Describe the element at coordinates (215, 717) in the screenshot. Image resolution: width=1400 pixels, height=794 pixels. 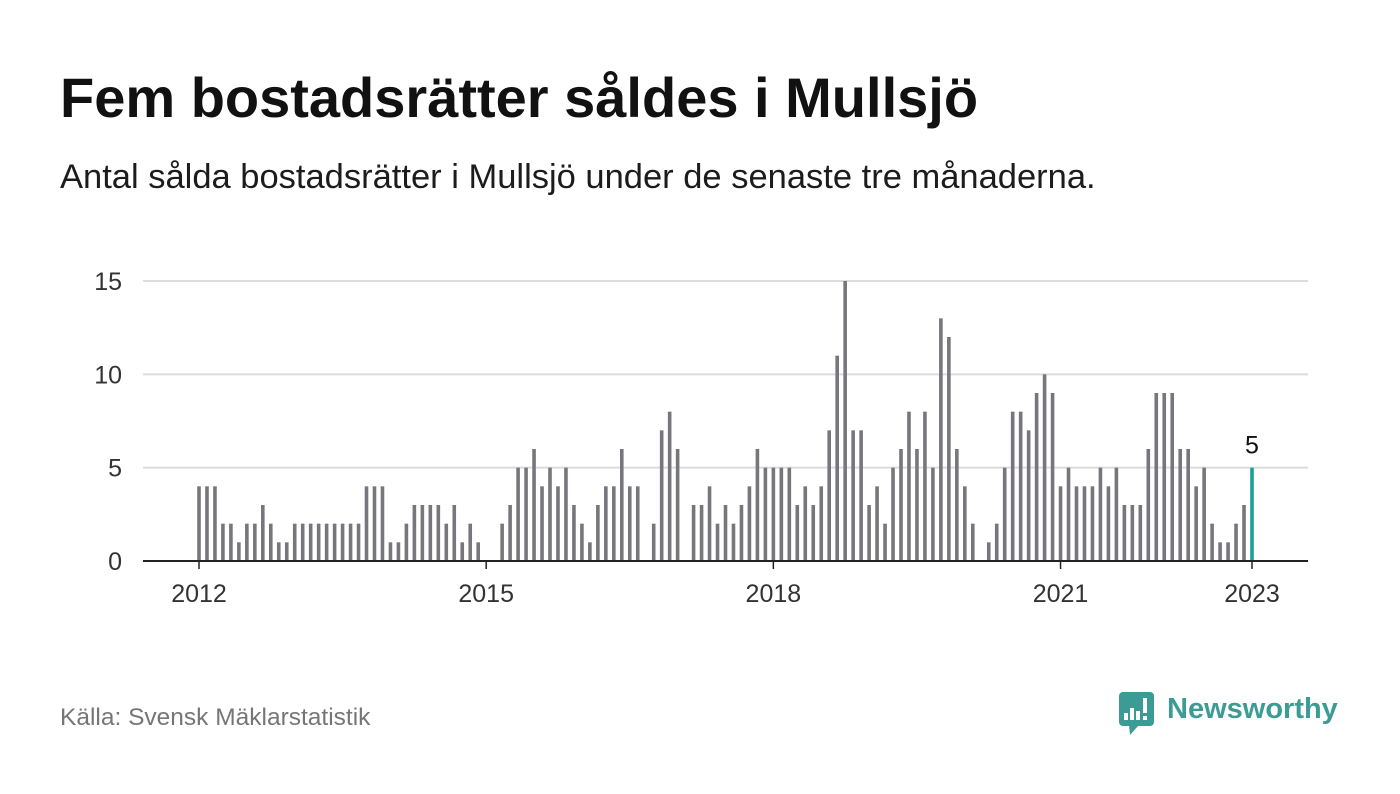
I see `source-note: Källa: Svensk Mäklarstatistik` at that location.